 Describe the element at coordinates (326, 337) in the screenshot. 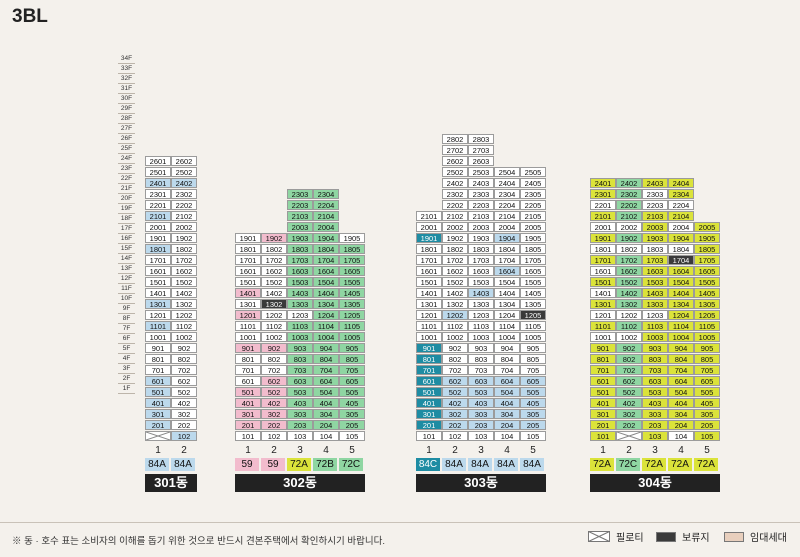

I see `unit-cell: 1004` at that location.